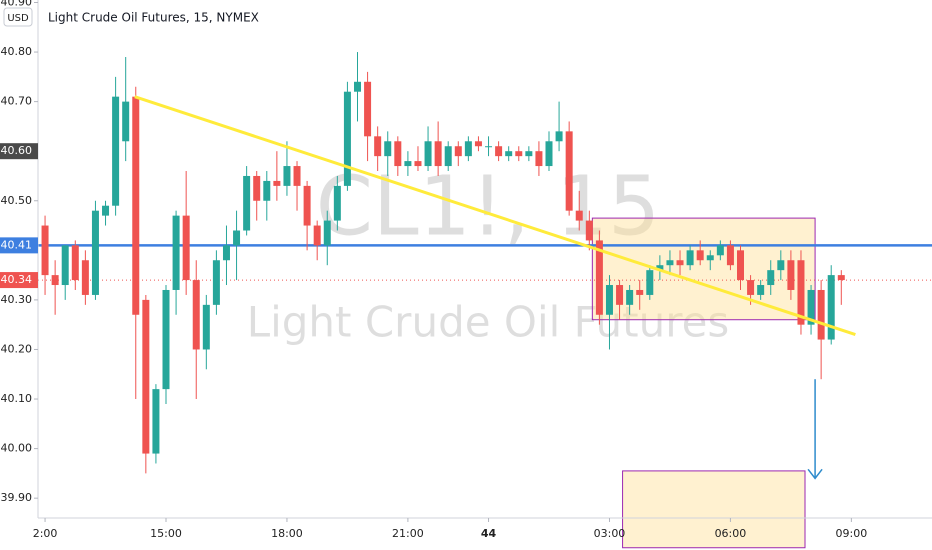 This screenshot has height=550, width=932. I want to click on watermark-subtitle: Light Crude Oil Futures, so click(488, 322).